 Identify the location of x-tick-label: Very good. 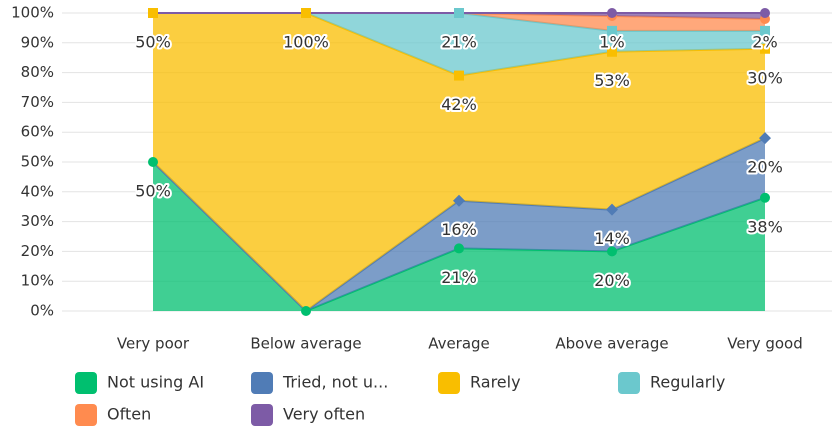
(765, 344).